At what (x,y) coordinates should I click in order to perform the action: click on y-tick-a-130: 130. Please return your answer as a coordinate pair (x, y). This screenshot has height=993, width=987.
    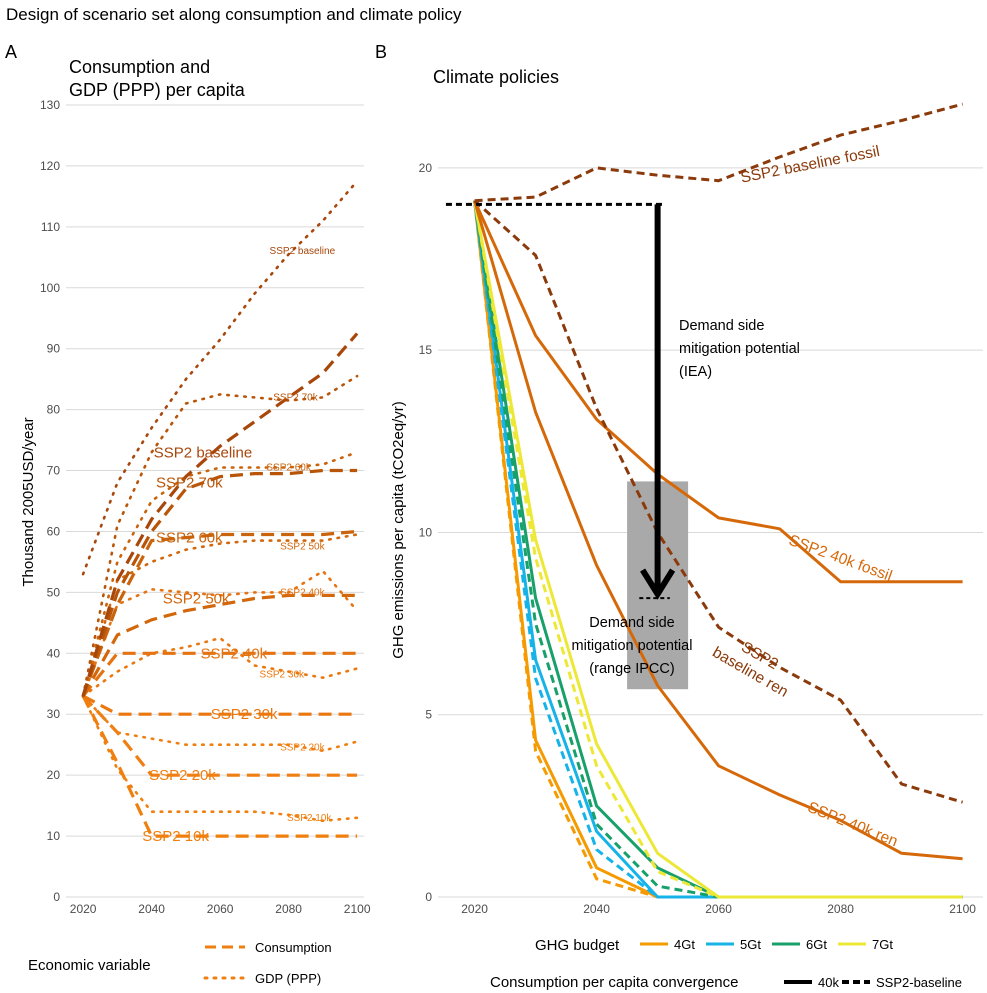
    Looking at the image, I should click on (50, 105).